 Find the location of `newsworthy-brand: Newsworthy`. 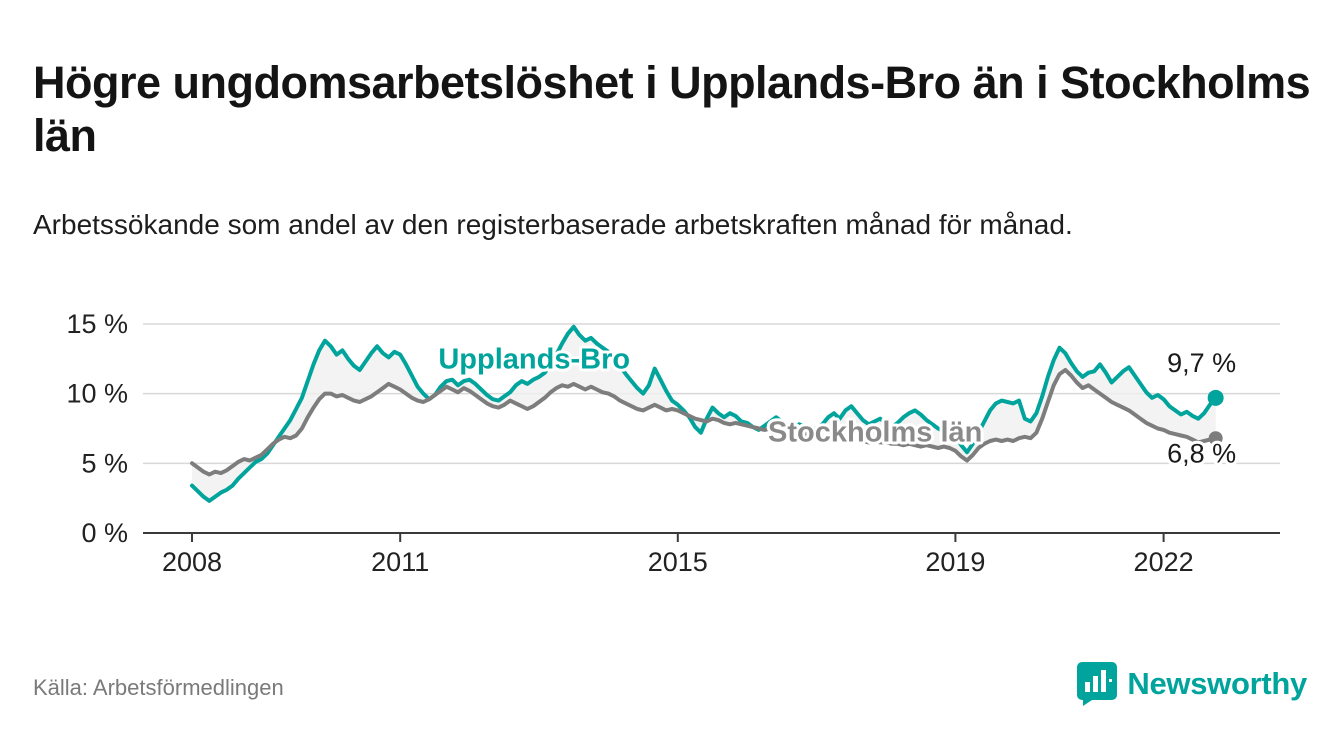

newsworthy-brand: Newsworthy is located at coordinates (1192, 684).